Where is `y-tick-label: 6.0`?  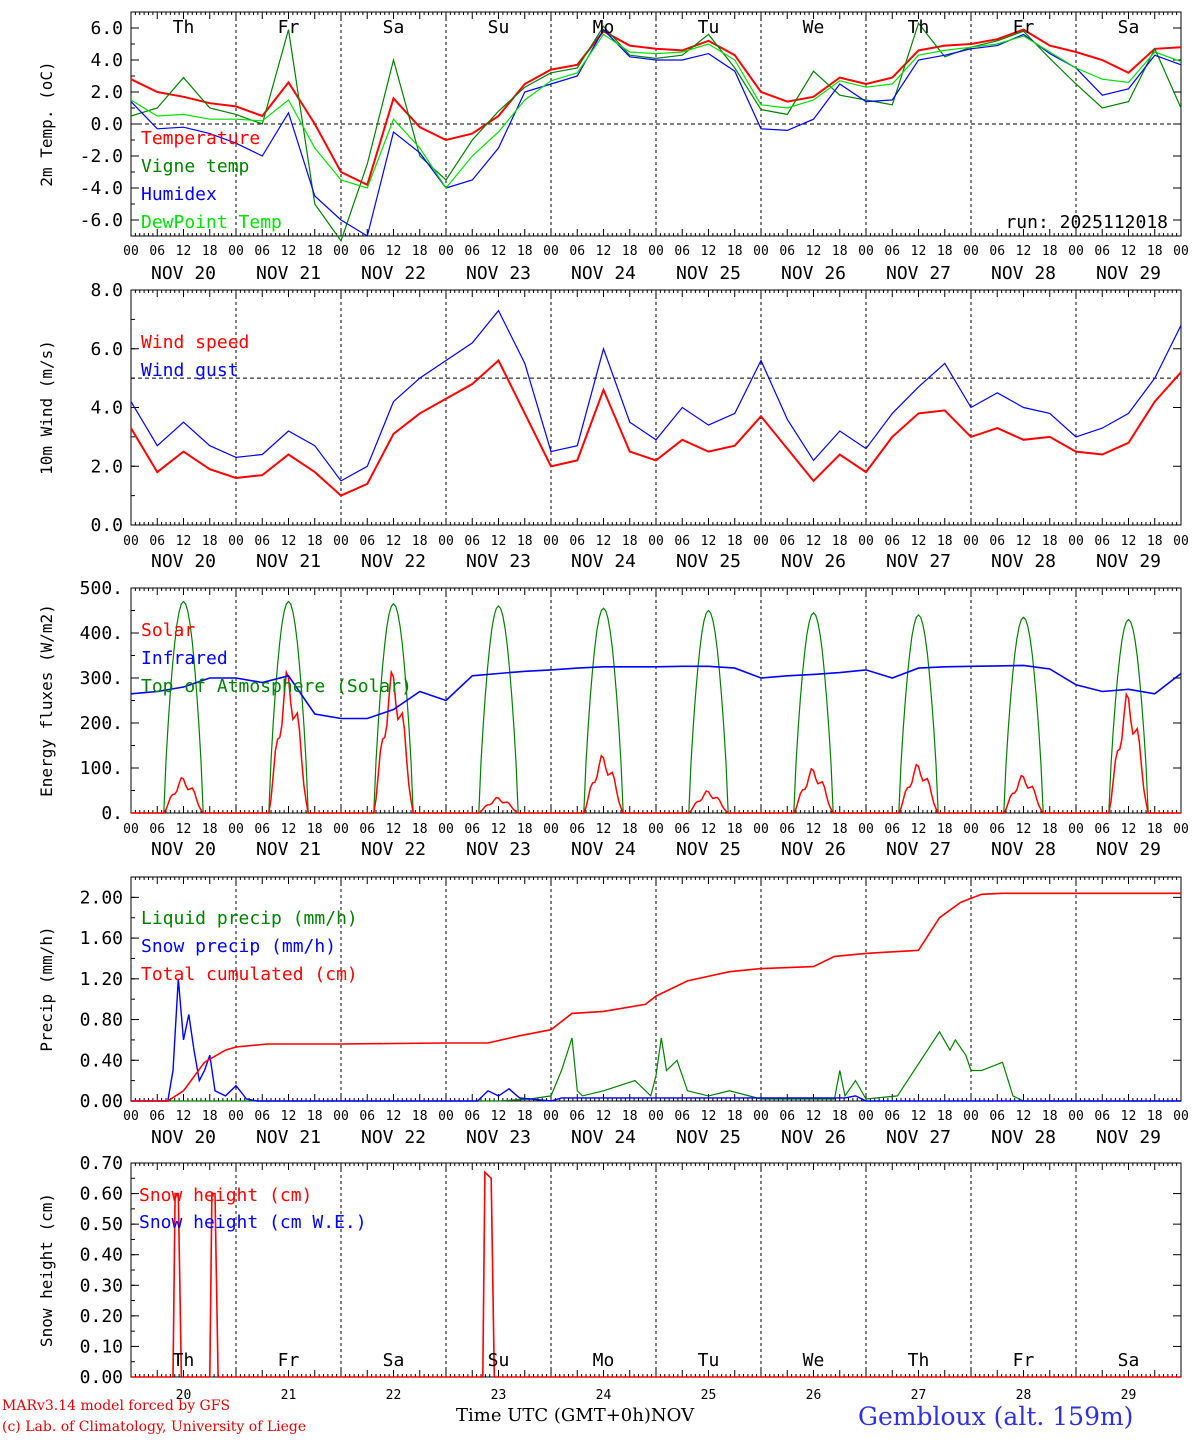 y-tick-label: 6.0 is located at coordinates (106, 349).